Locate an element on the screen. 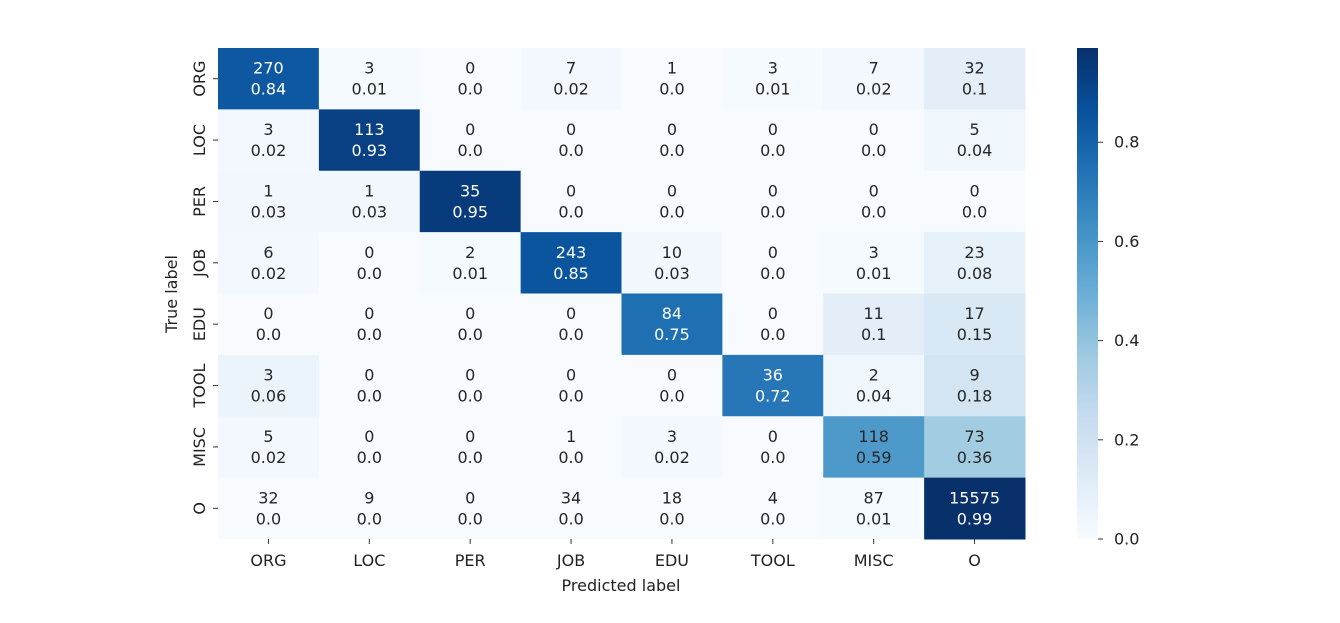 The image size is (1340, 623). x-tick-label: LOC is located at coordinates (369, 560).